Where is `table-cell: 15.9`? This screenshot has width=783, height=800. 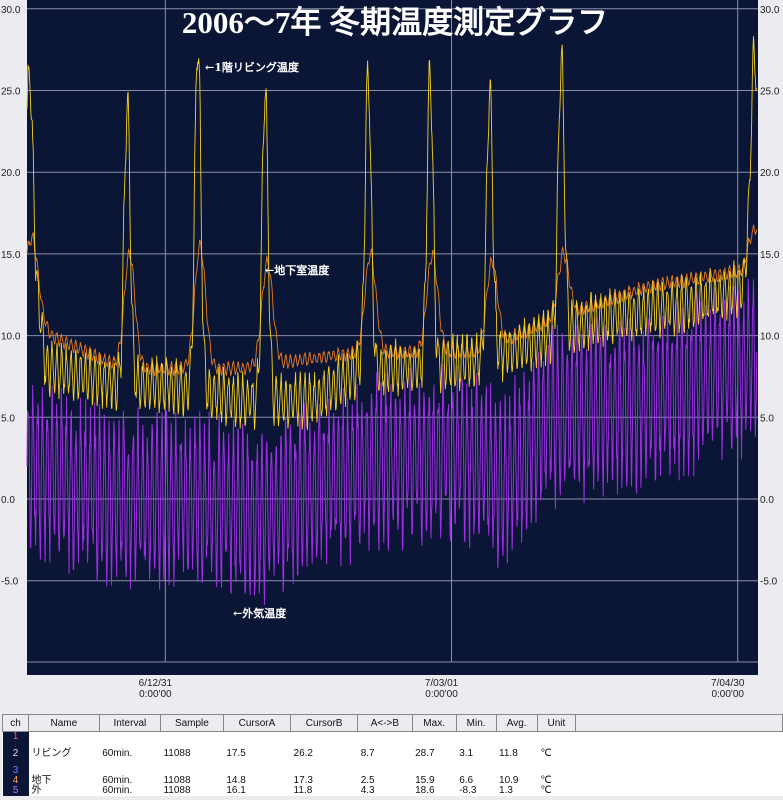
table-cell: 15.9 is located at coordinates (425, 780).